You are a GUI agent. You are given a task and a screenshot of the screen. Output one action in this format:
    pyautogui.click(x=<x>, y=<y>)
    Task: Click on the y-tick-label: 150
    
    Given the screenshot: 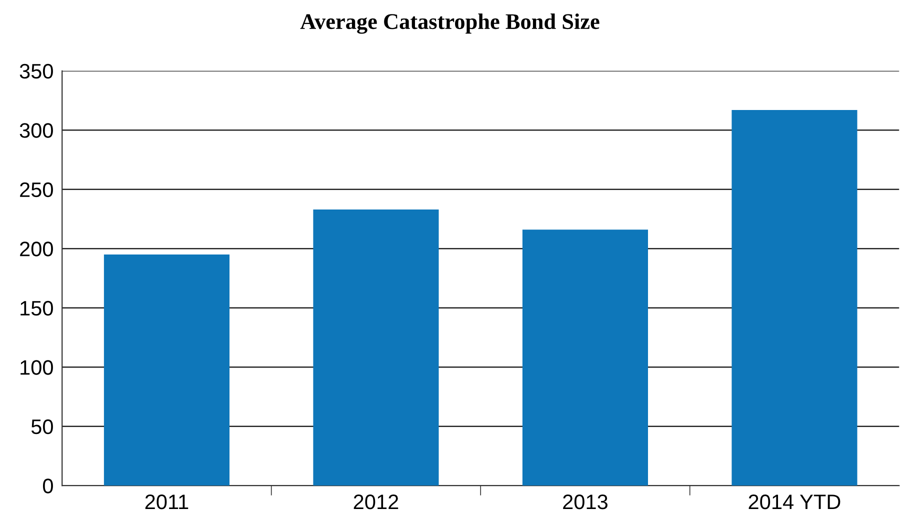 What is the action you would take?
    pyautogui.click(x=36, y=308)
    